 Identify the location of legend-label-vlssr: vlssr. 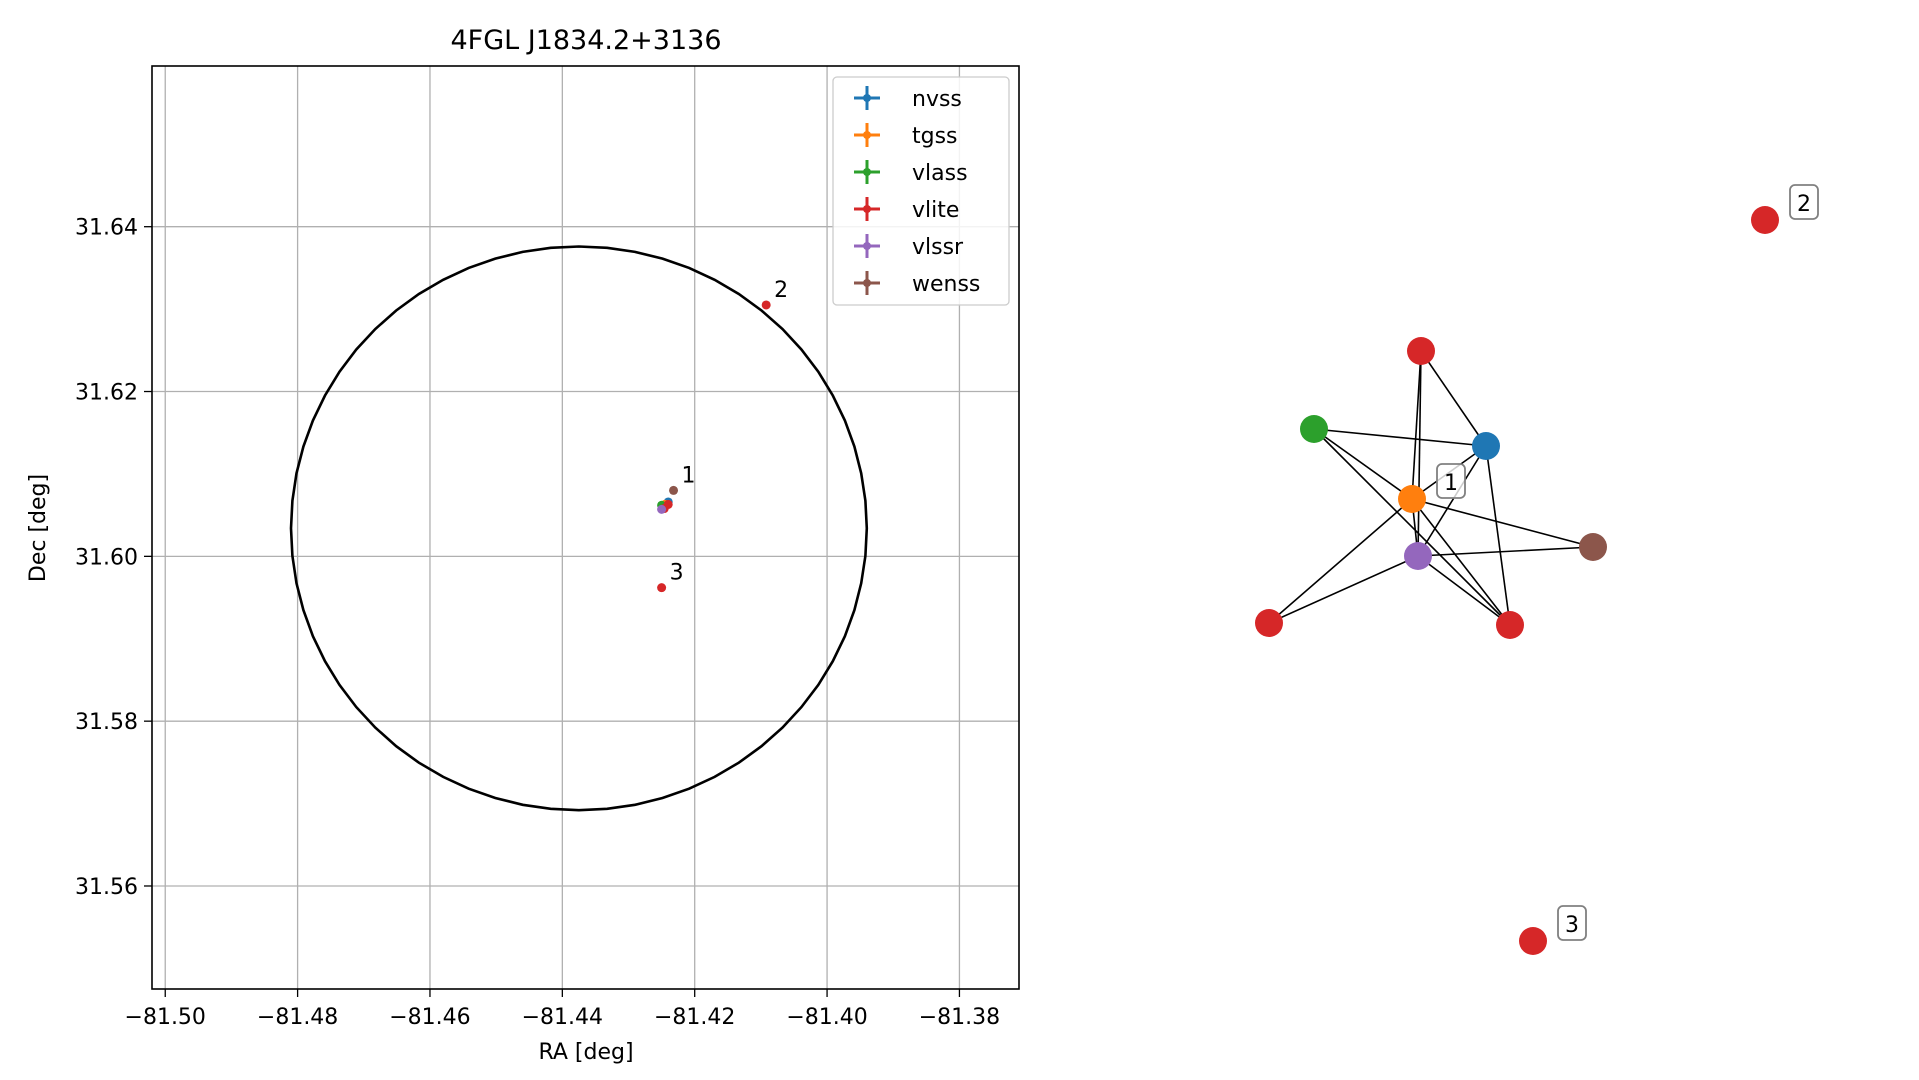
(938, 247).